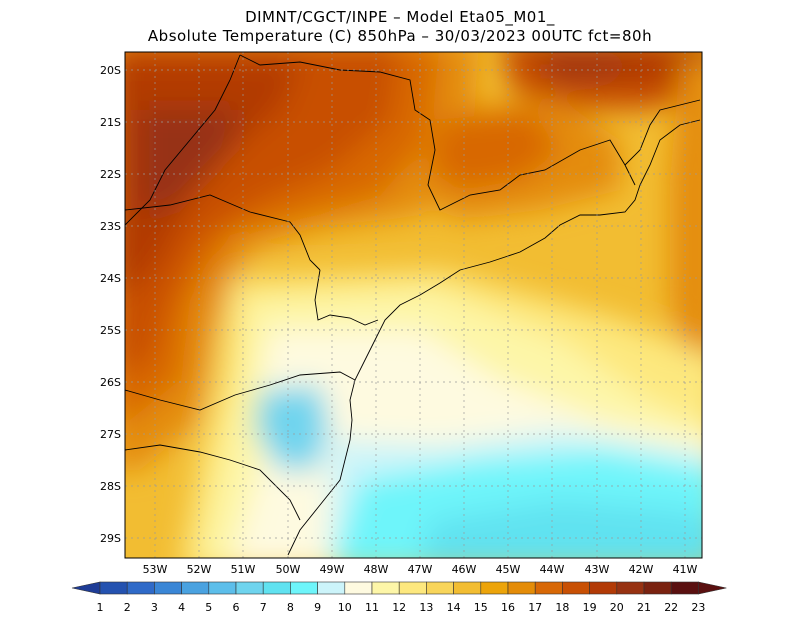 The height and width of the screenshot is (618, 800). I want to click on lon-label: 49W, so click(332, 569).